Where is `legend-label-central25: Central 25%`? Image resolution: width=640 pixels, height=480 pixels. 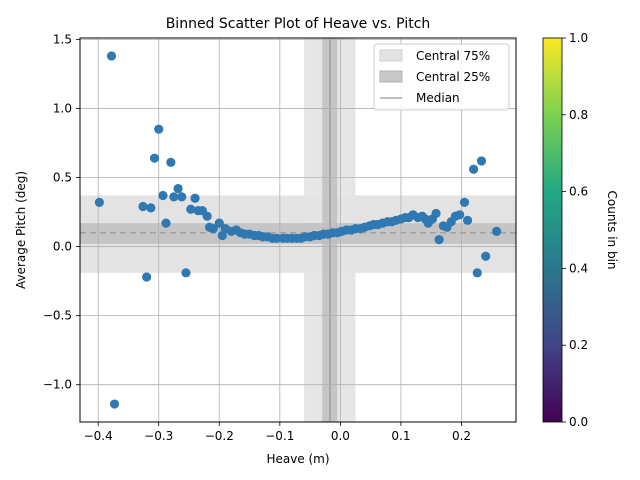 legend-label-central25: Central 25% is located at coordinates (453, 77).